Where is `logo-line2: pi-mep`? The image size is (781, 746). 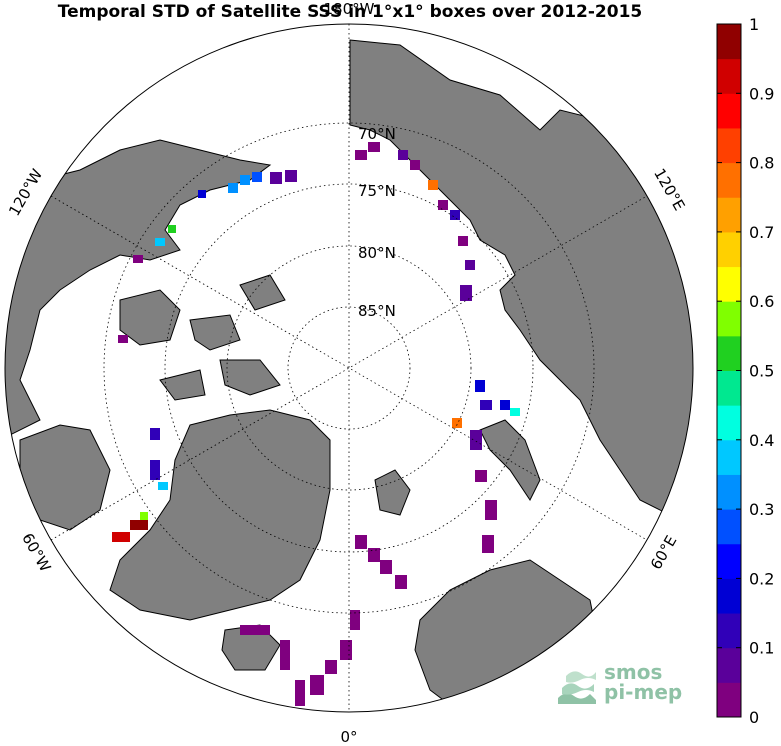
logo-line2: pi-mep is located at coordinates (643, 692).